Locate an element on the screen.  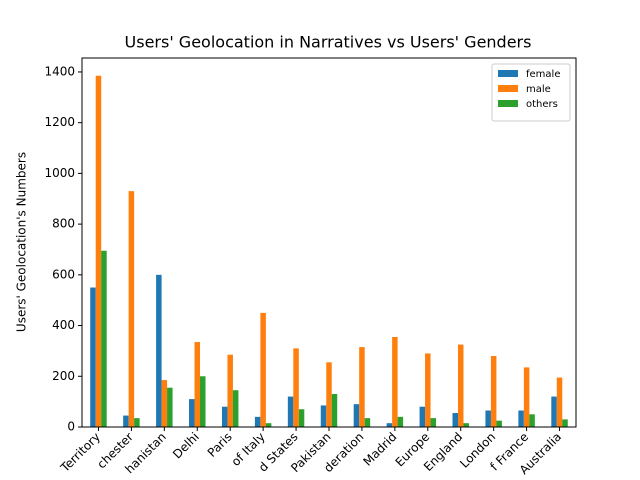
y-tick-label: 400 is located at coordinates (63, 325).